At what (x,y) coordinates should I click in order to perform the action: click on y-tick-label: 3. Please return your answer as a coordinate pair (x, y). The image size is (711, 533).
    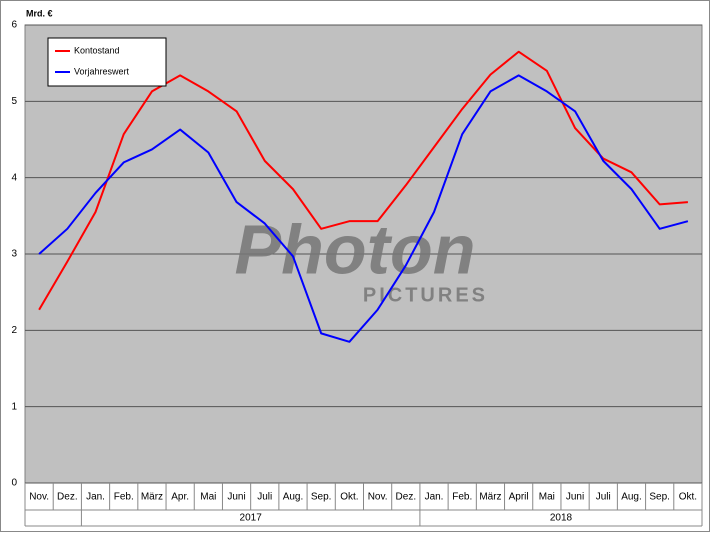
    Looking at the image, I should click on (14, 254).